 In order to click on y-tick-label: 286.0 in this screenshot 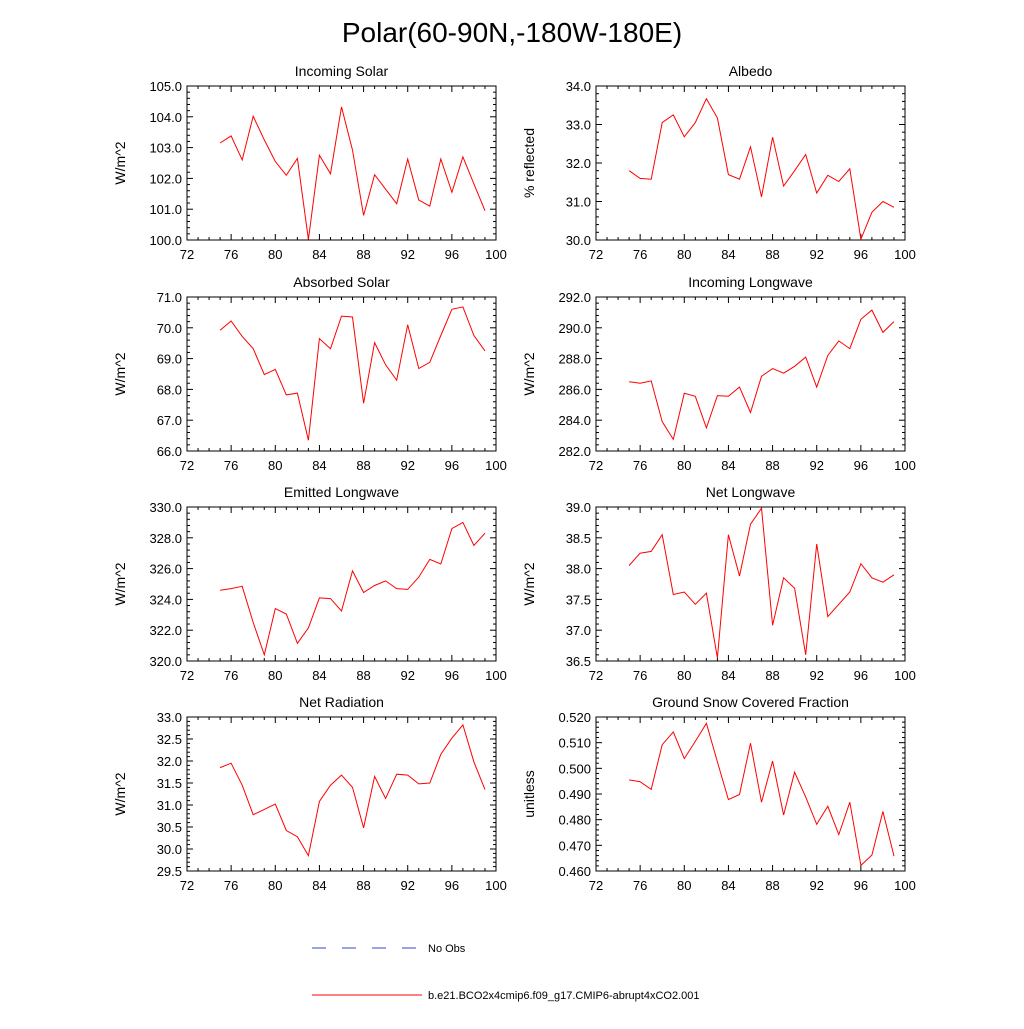, I will do `click(574, 389)`.